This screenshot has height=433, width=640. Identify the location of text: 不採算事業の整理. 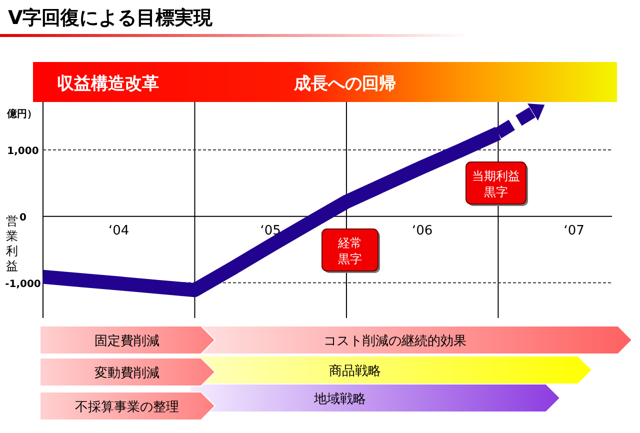
(127, 407).